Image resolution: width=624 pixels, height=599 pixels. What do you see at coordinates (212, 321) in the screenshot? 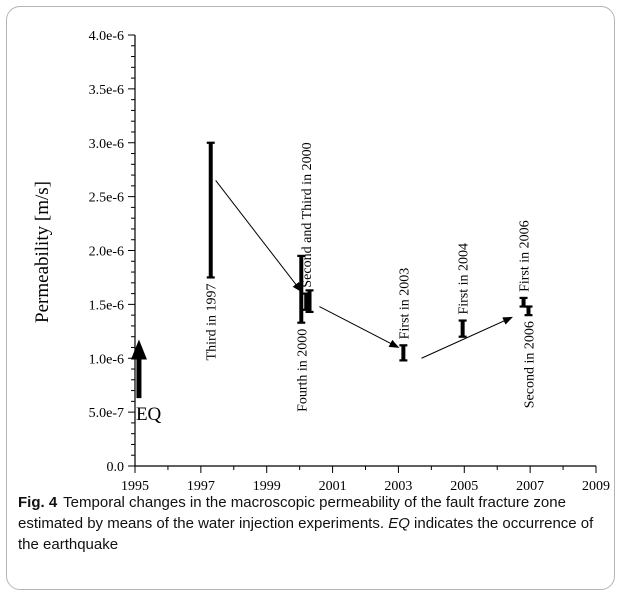
I see `range-label: Third in 1997` at bounding box center [212, 321].